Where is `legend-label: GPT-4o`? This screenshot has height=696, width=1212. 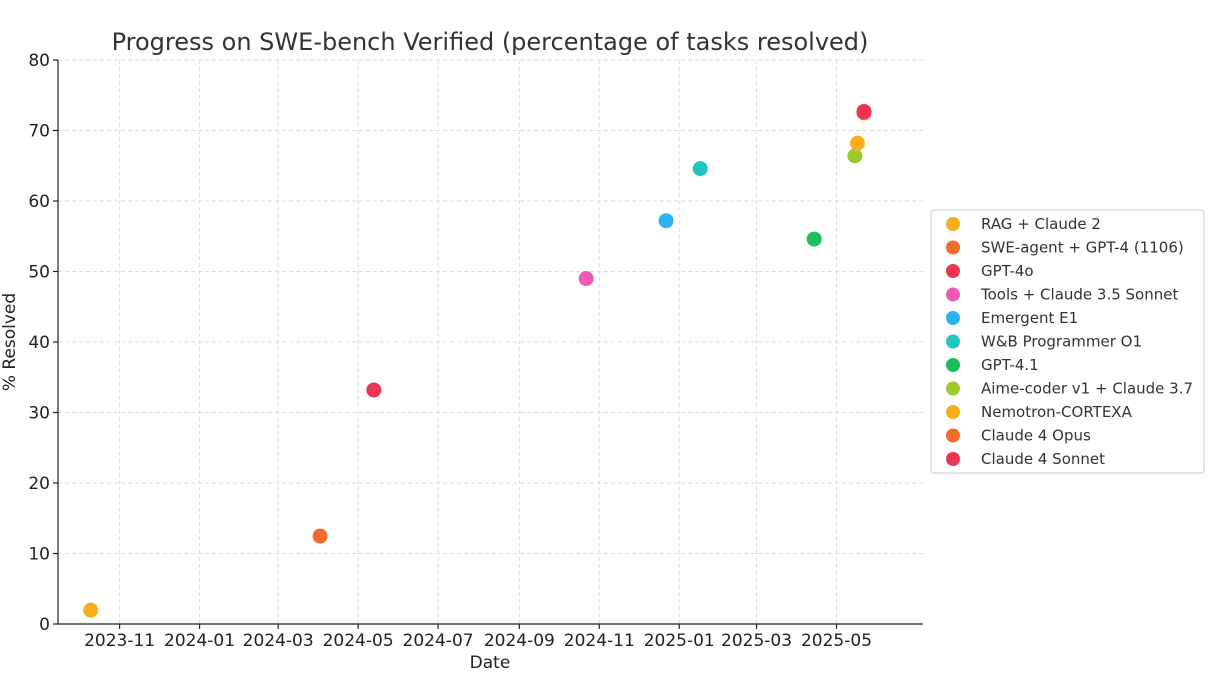
legend-label: GPT-4o is located at coordinates (1007, 271).